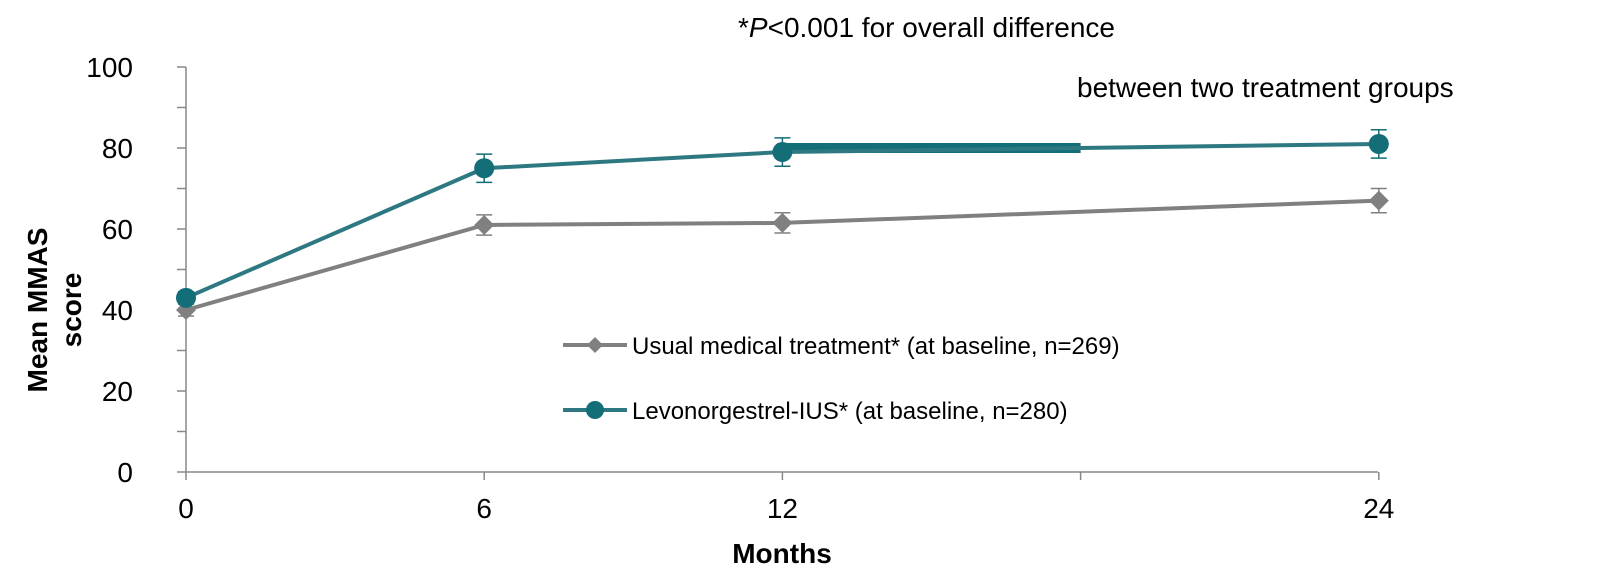 The height and width of the screenshot is (585, 1610). I want to click on y-tick-label: 100, so click(109, 67).